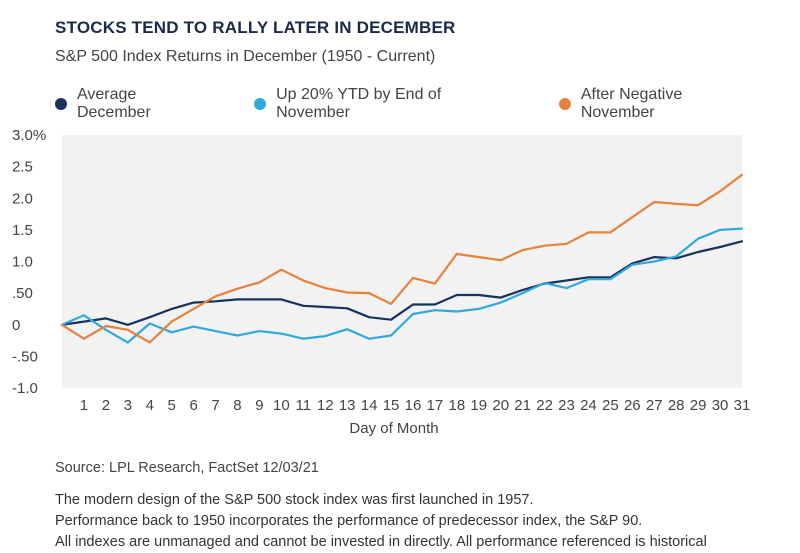 Image resolution: width=800 pixels, height=553 pixels. What do you see at coordinates (402, 283) in the screenshot?
I see `series-line-average-december` at bounding box center [402, 283].